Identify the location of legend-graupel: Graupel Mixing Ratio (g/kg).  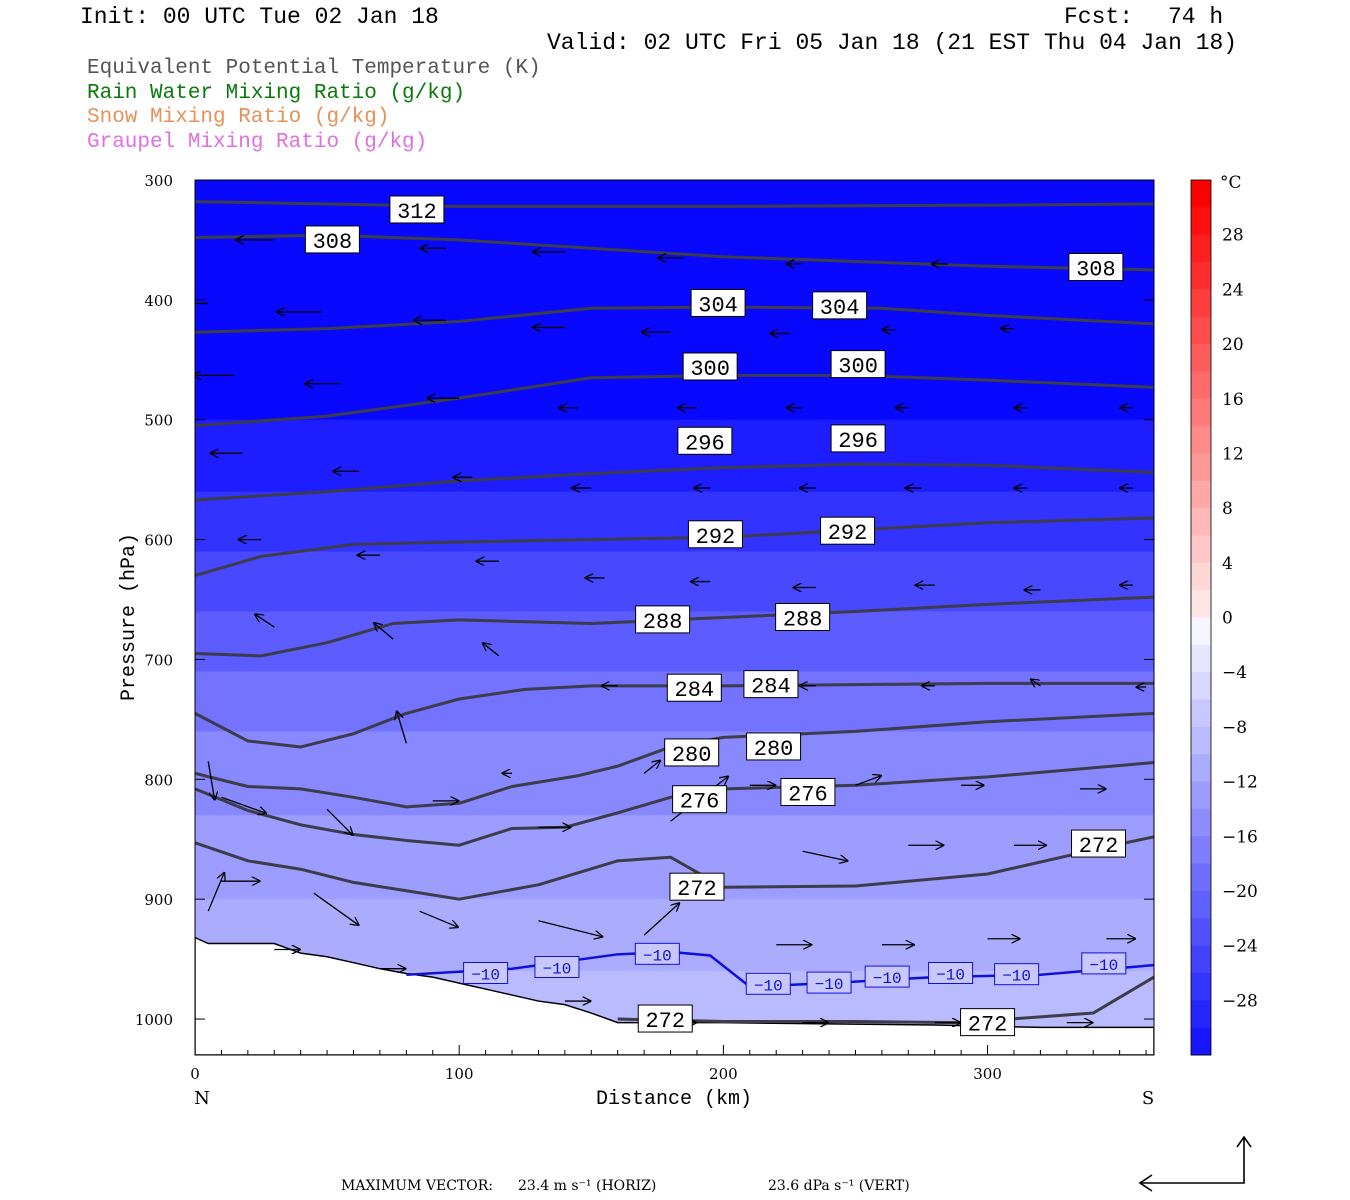
(257, 142).